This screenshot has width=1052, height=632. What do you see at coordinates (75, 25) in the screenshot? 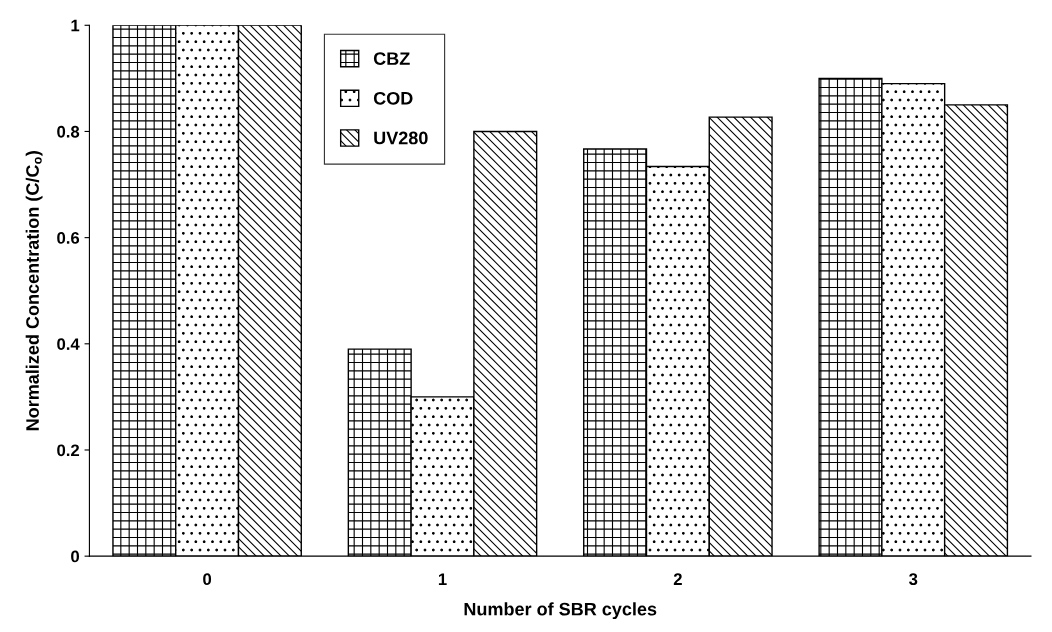
I see `y-tick-label: 1` at bounding box center [75, 25].